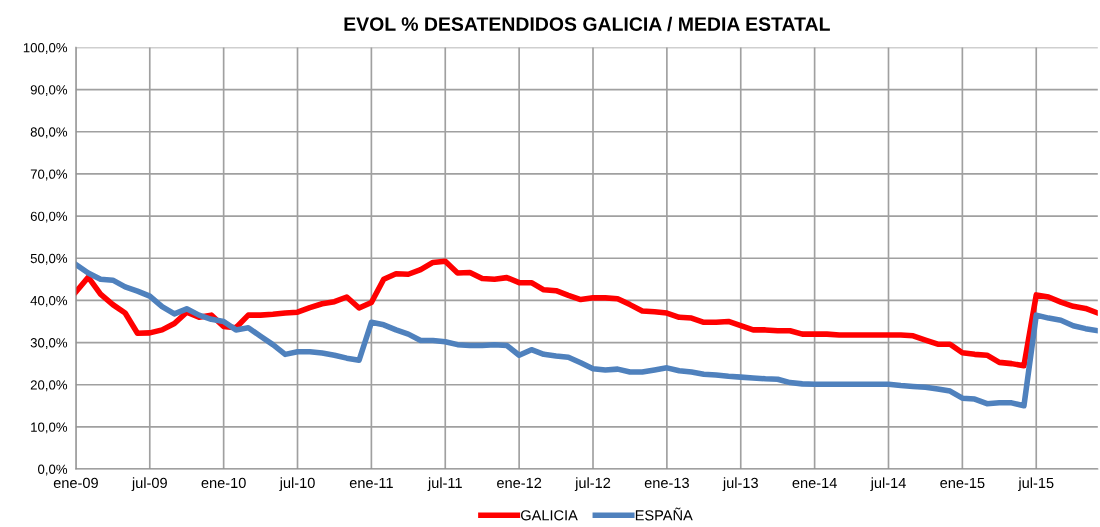 The height and width of the screenshot is (527, 1100). What do you see at coordinates (888, 484) in the screenshot?
I see `x-tick-label: jul-14` at bounding box center [888, 484].